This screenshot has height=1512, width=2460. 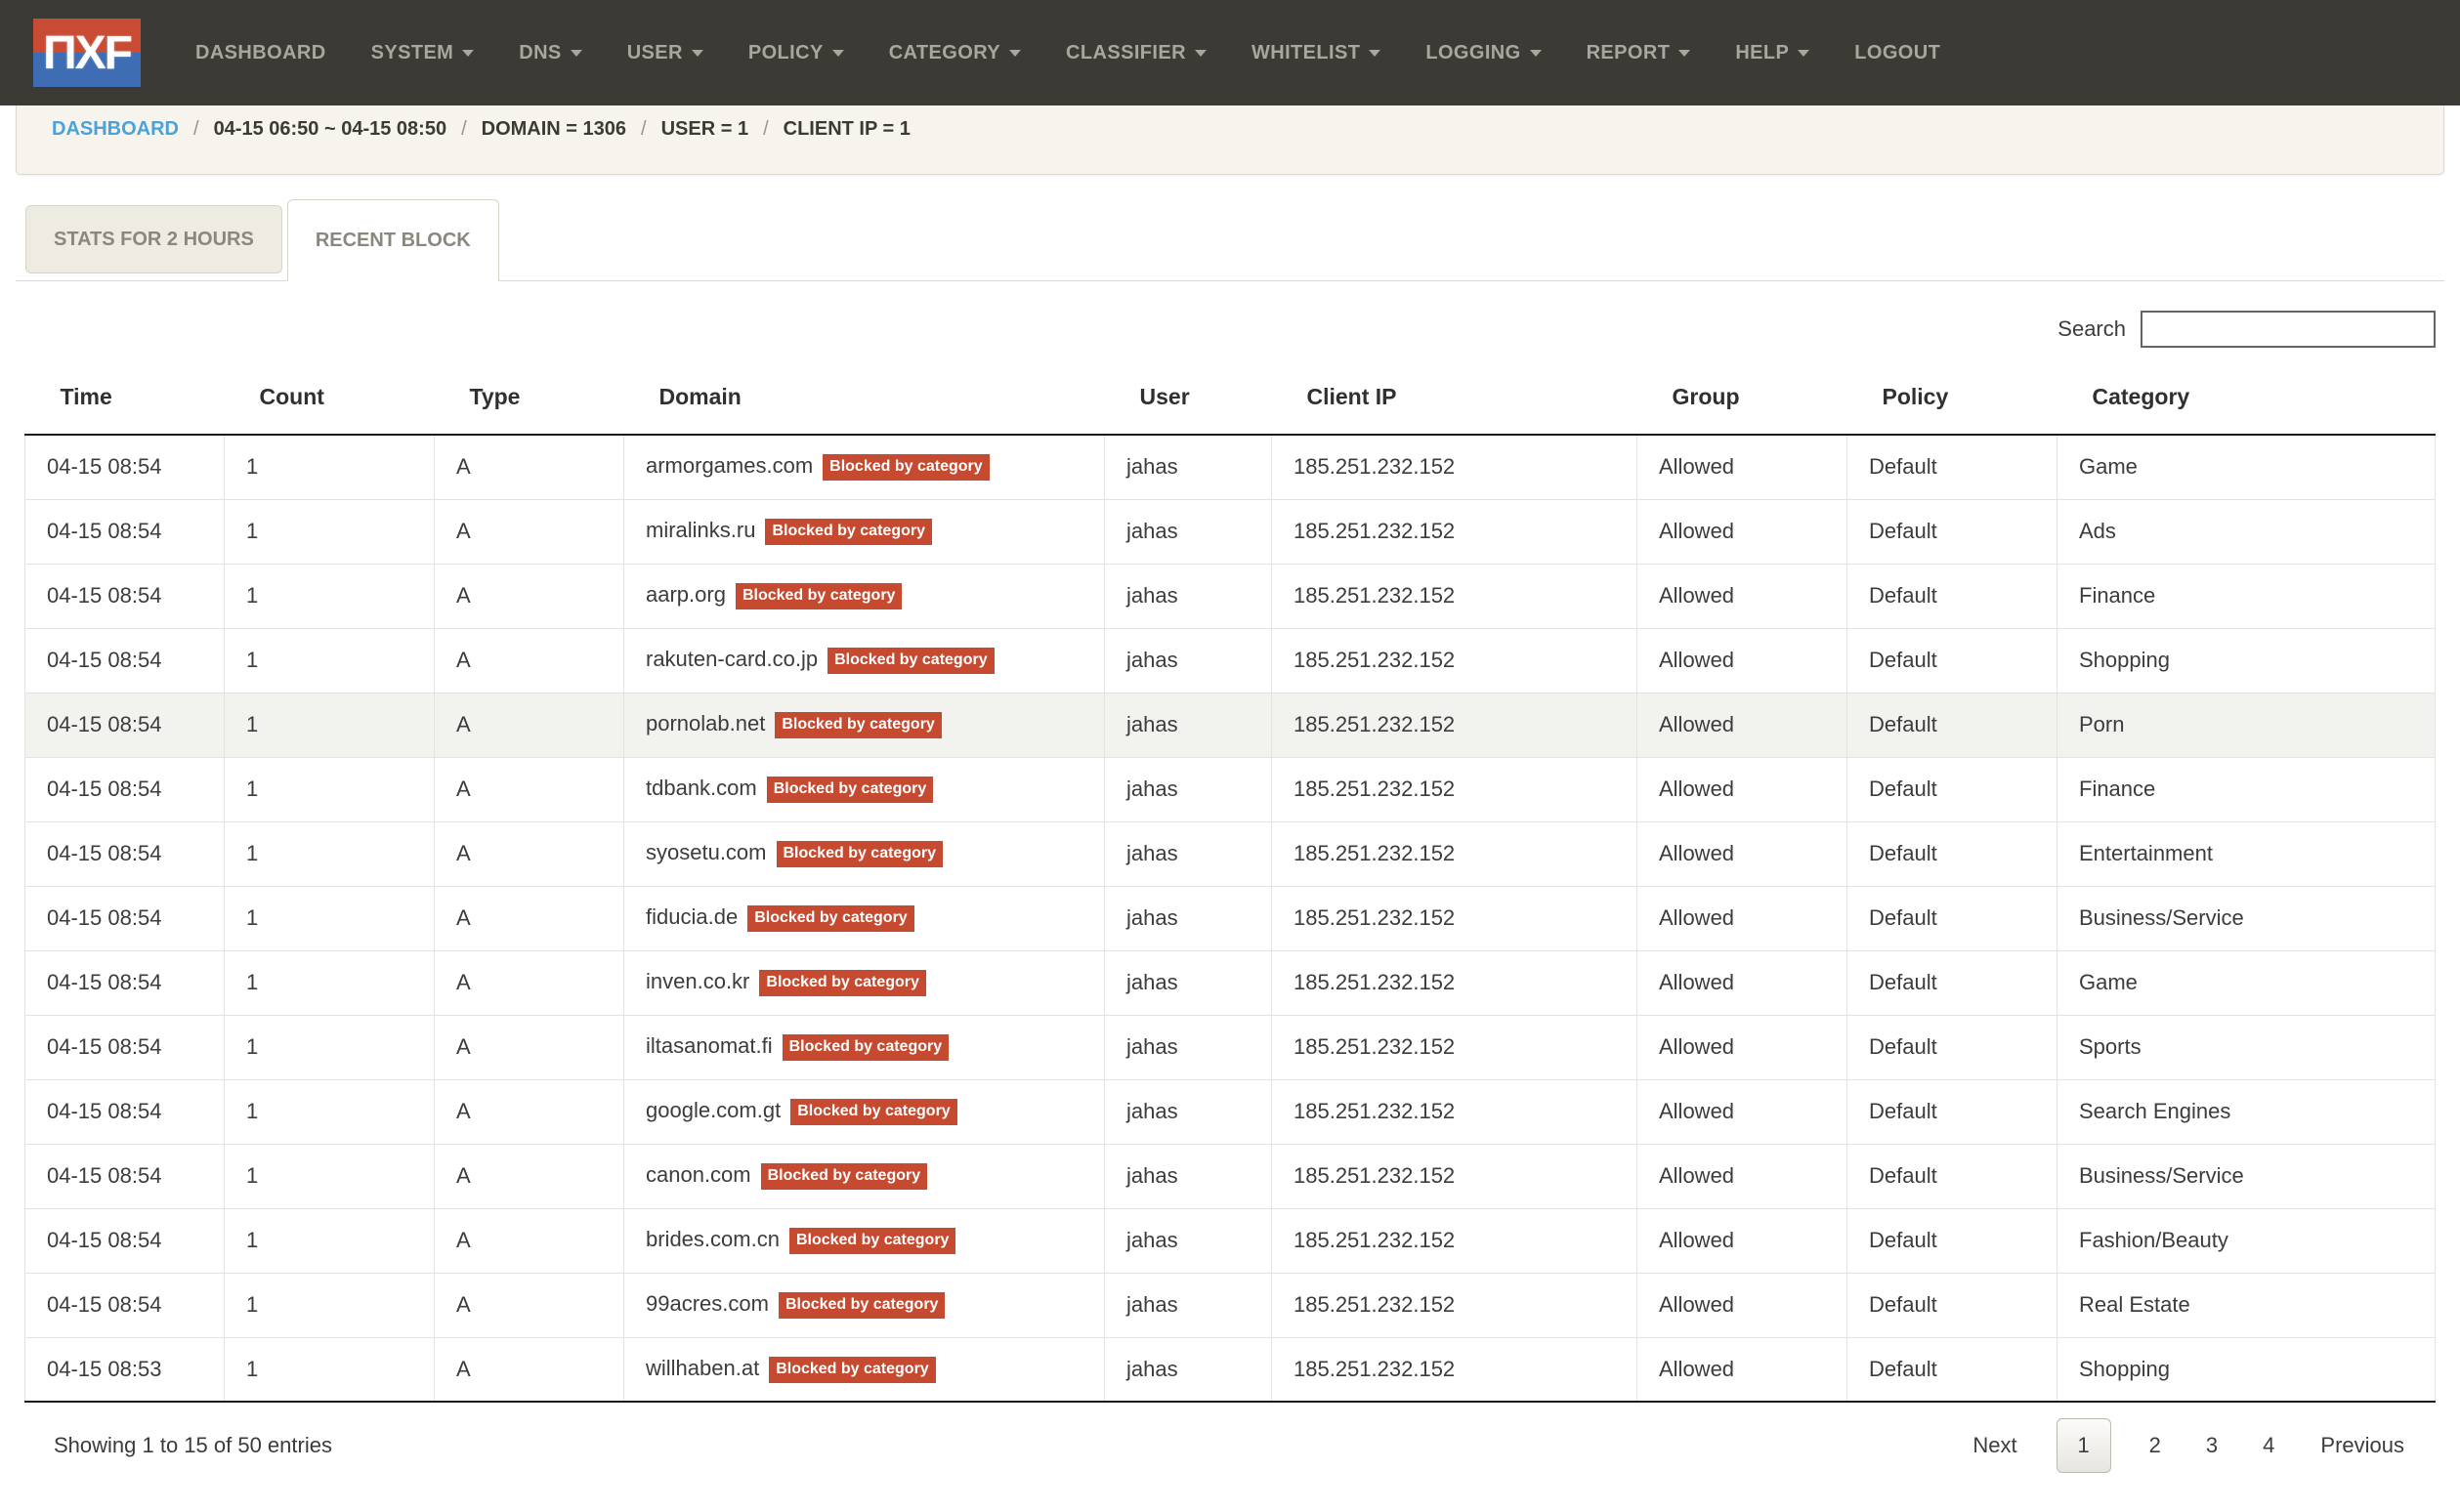 I want to click on column-header-category: Category, so click(x=2246, y=397).